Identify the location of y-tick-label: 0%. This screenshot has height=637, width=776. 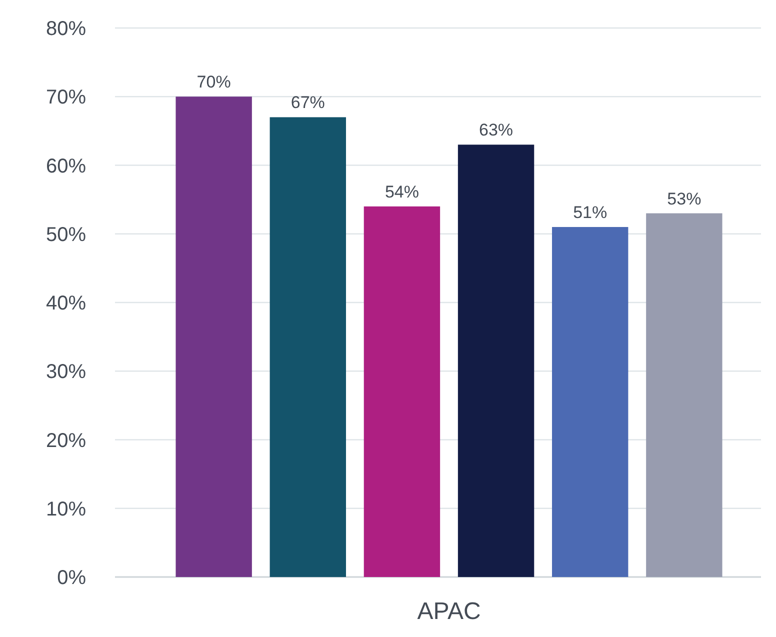
(71, 578).